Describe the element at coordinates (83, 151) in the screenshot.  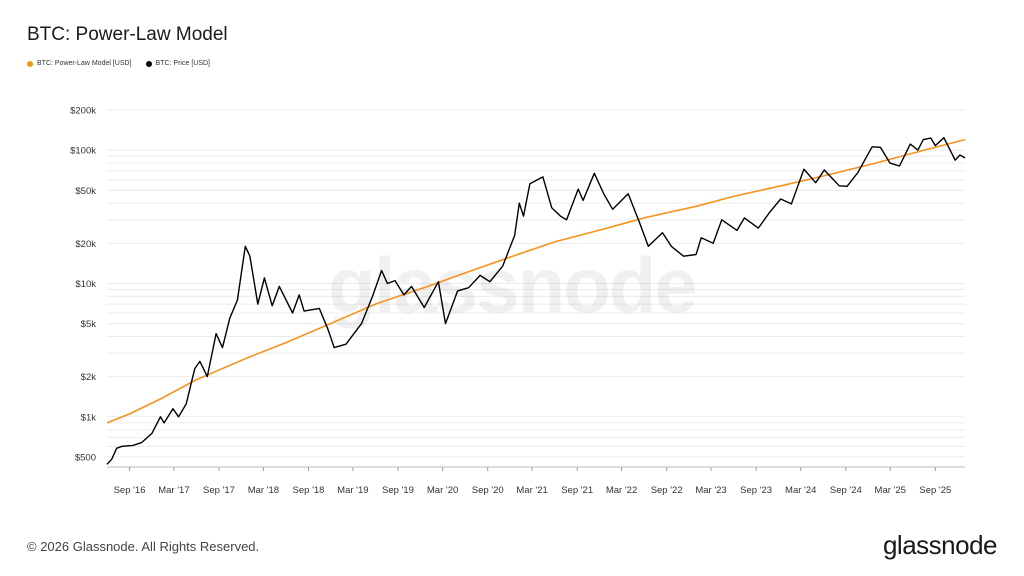
I see `y-tick-label: $100k` at that location.